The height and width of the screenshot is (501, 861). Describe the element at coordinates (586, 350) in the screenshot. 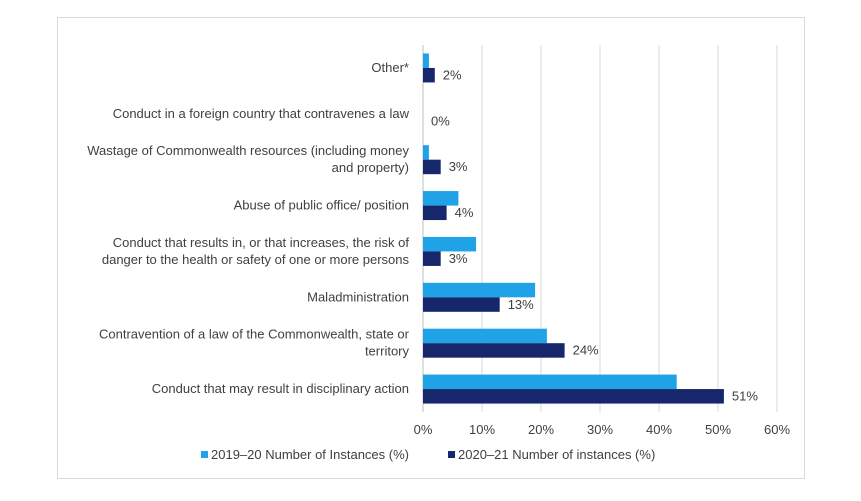

I see `data-label: 24%` at that location.